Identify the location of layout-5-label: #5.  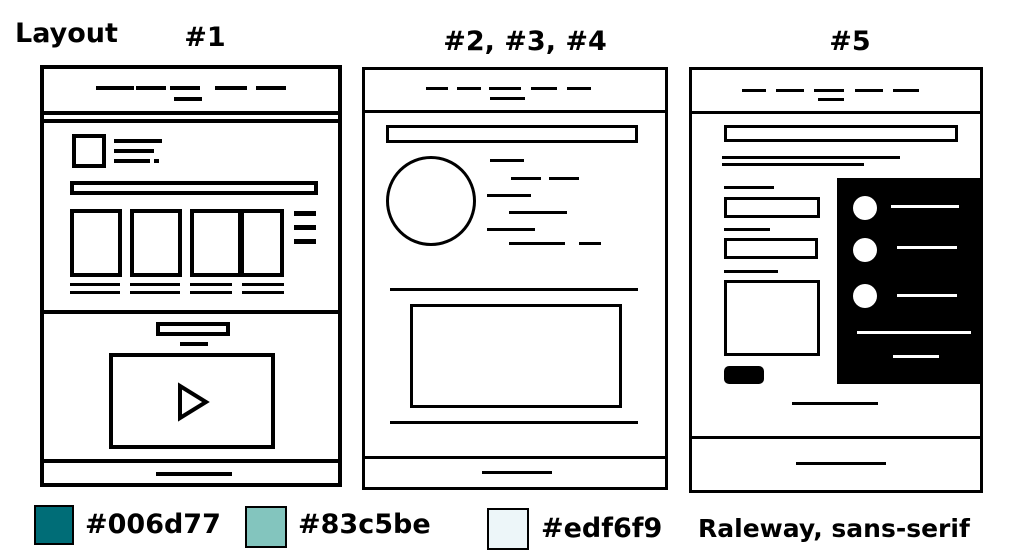
(850, 41).